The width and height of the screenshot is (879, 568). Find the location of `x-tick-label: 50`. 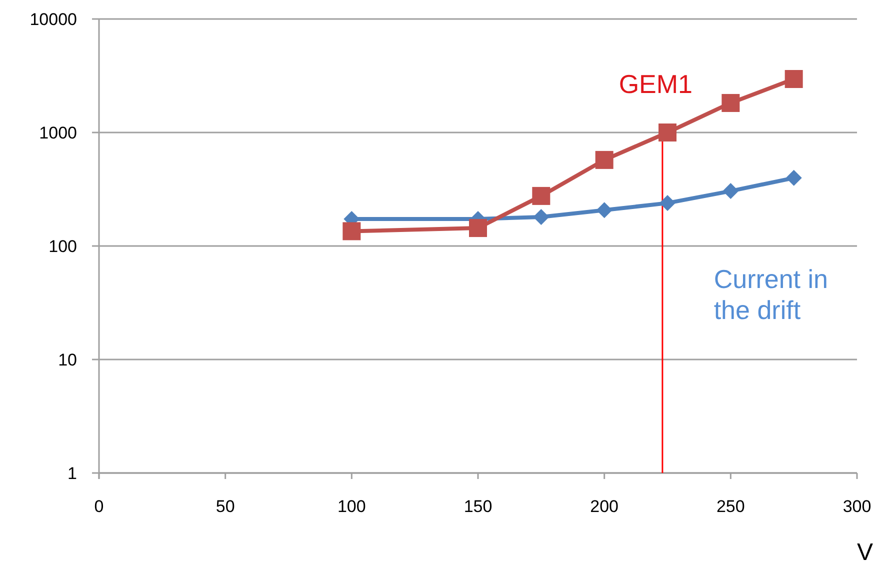

x-tick-label: 50 is located at coordinates (225, 506).